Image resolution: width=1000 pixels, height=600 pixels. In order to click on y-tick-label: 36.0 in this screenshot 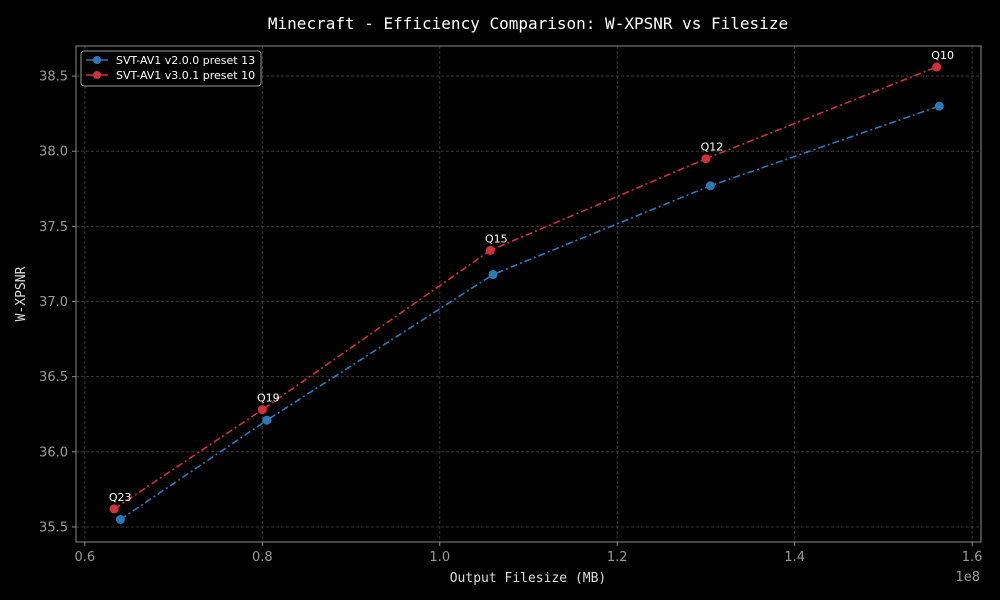, I will do `click(53, 452)`.